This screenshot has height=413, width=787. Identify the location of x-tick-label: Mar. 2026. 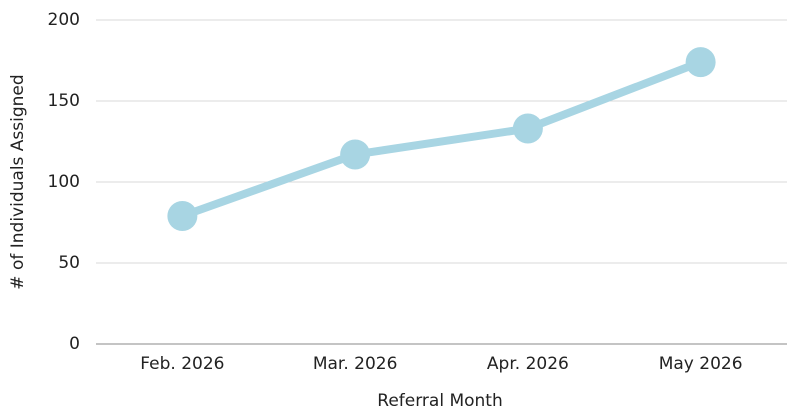
(355, 364).